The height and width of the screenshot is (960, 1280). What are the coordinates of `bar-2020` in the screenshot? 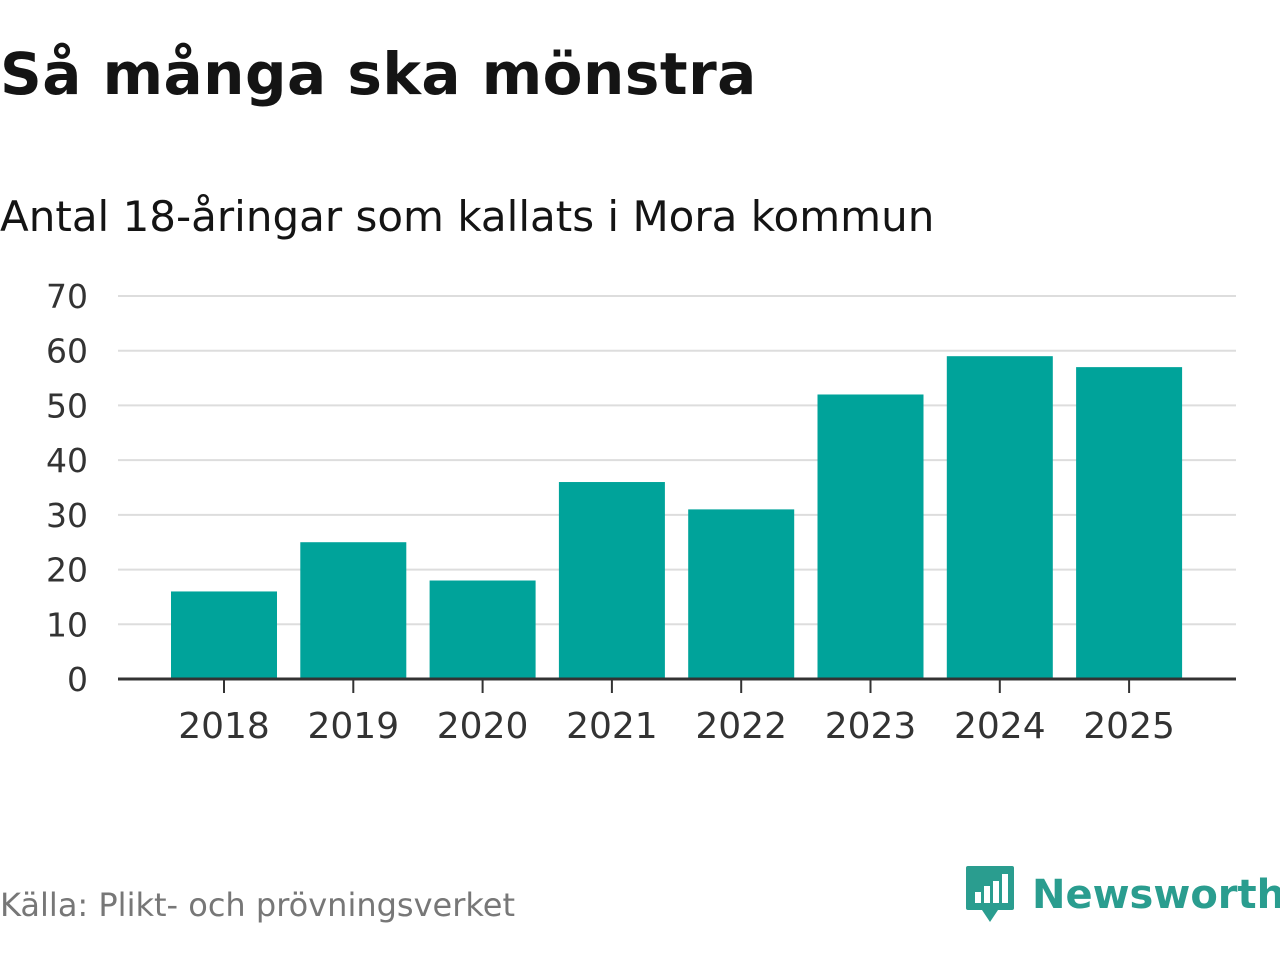 It's located at (482, 629).